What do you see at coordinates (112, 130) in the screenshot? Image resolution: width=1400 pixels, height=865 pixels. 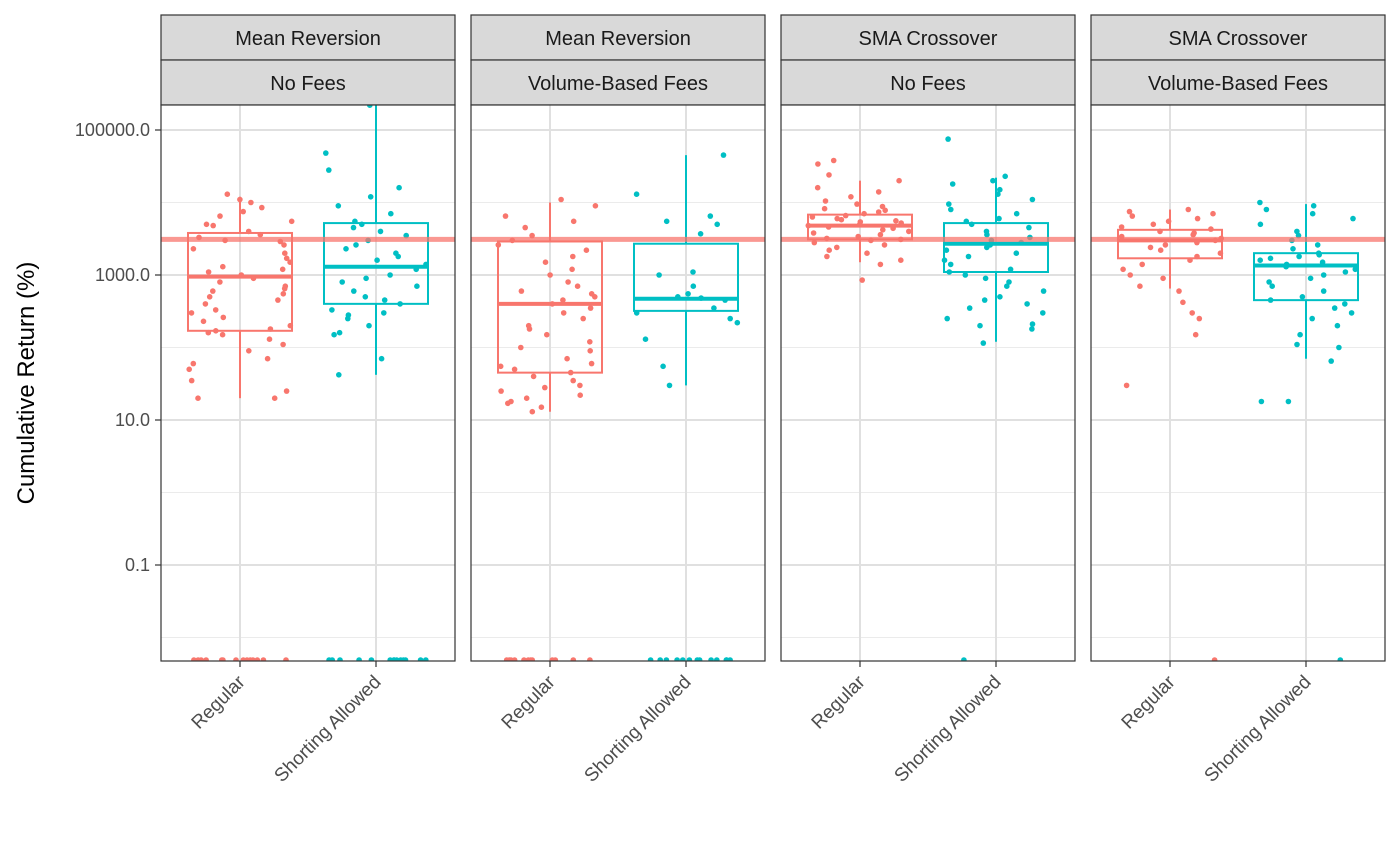 I see `y-tick-label: 100000.0` at bounding box center [112, 130].